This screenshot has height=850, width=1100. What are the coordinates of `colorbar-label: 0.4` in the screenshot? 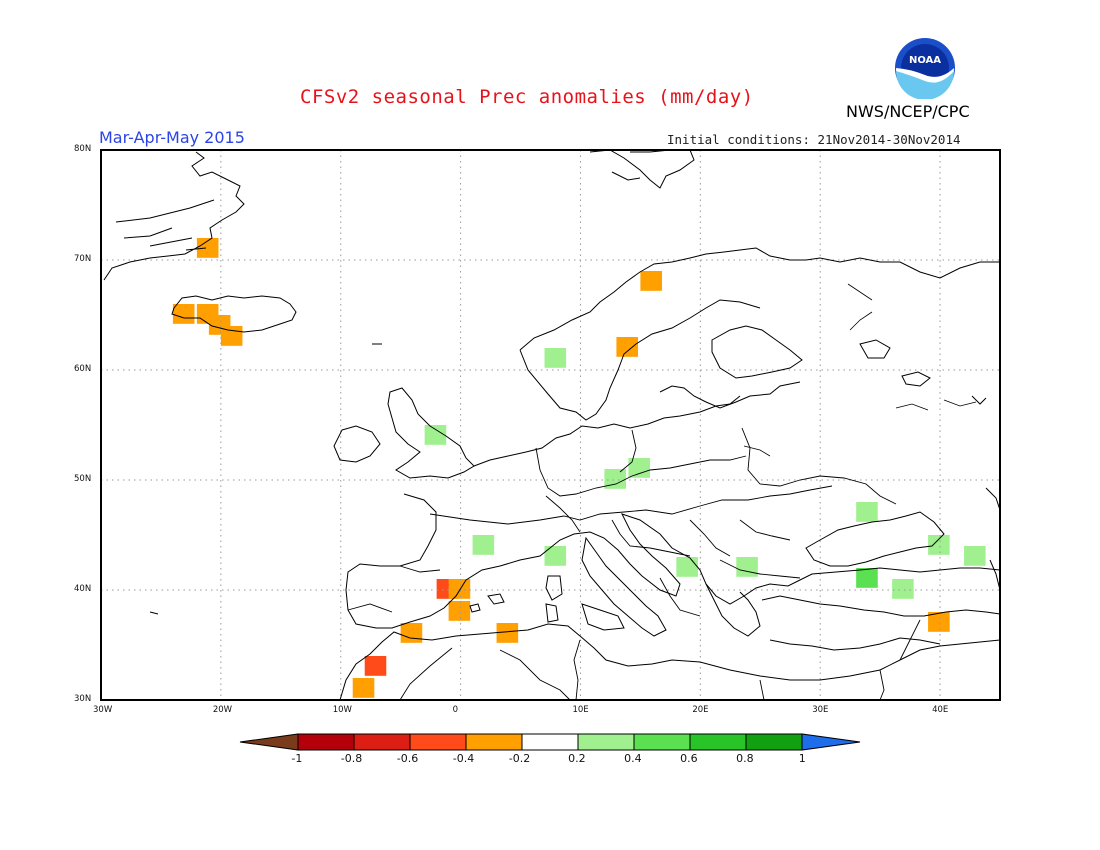 It's located at (633, 758).